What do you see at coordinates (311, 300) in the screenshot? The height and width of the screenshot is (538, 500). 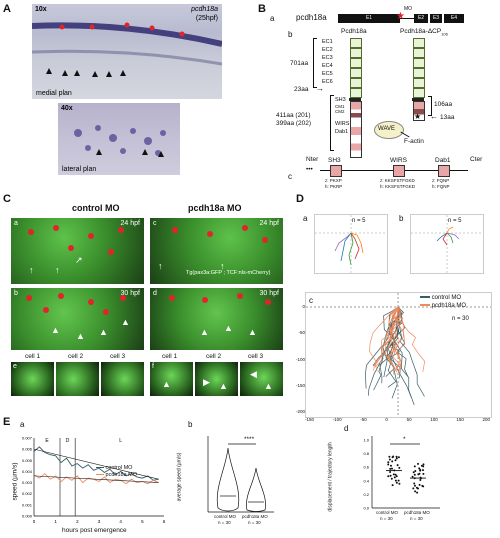 I see `panel-d-c-label: c` at bounding box center [311, 300].